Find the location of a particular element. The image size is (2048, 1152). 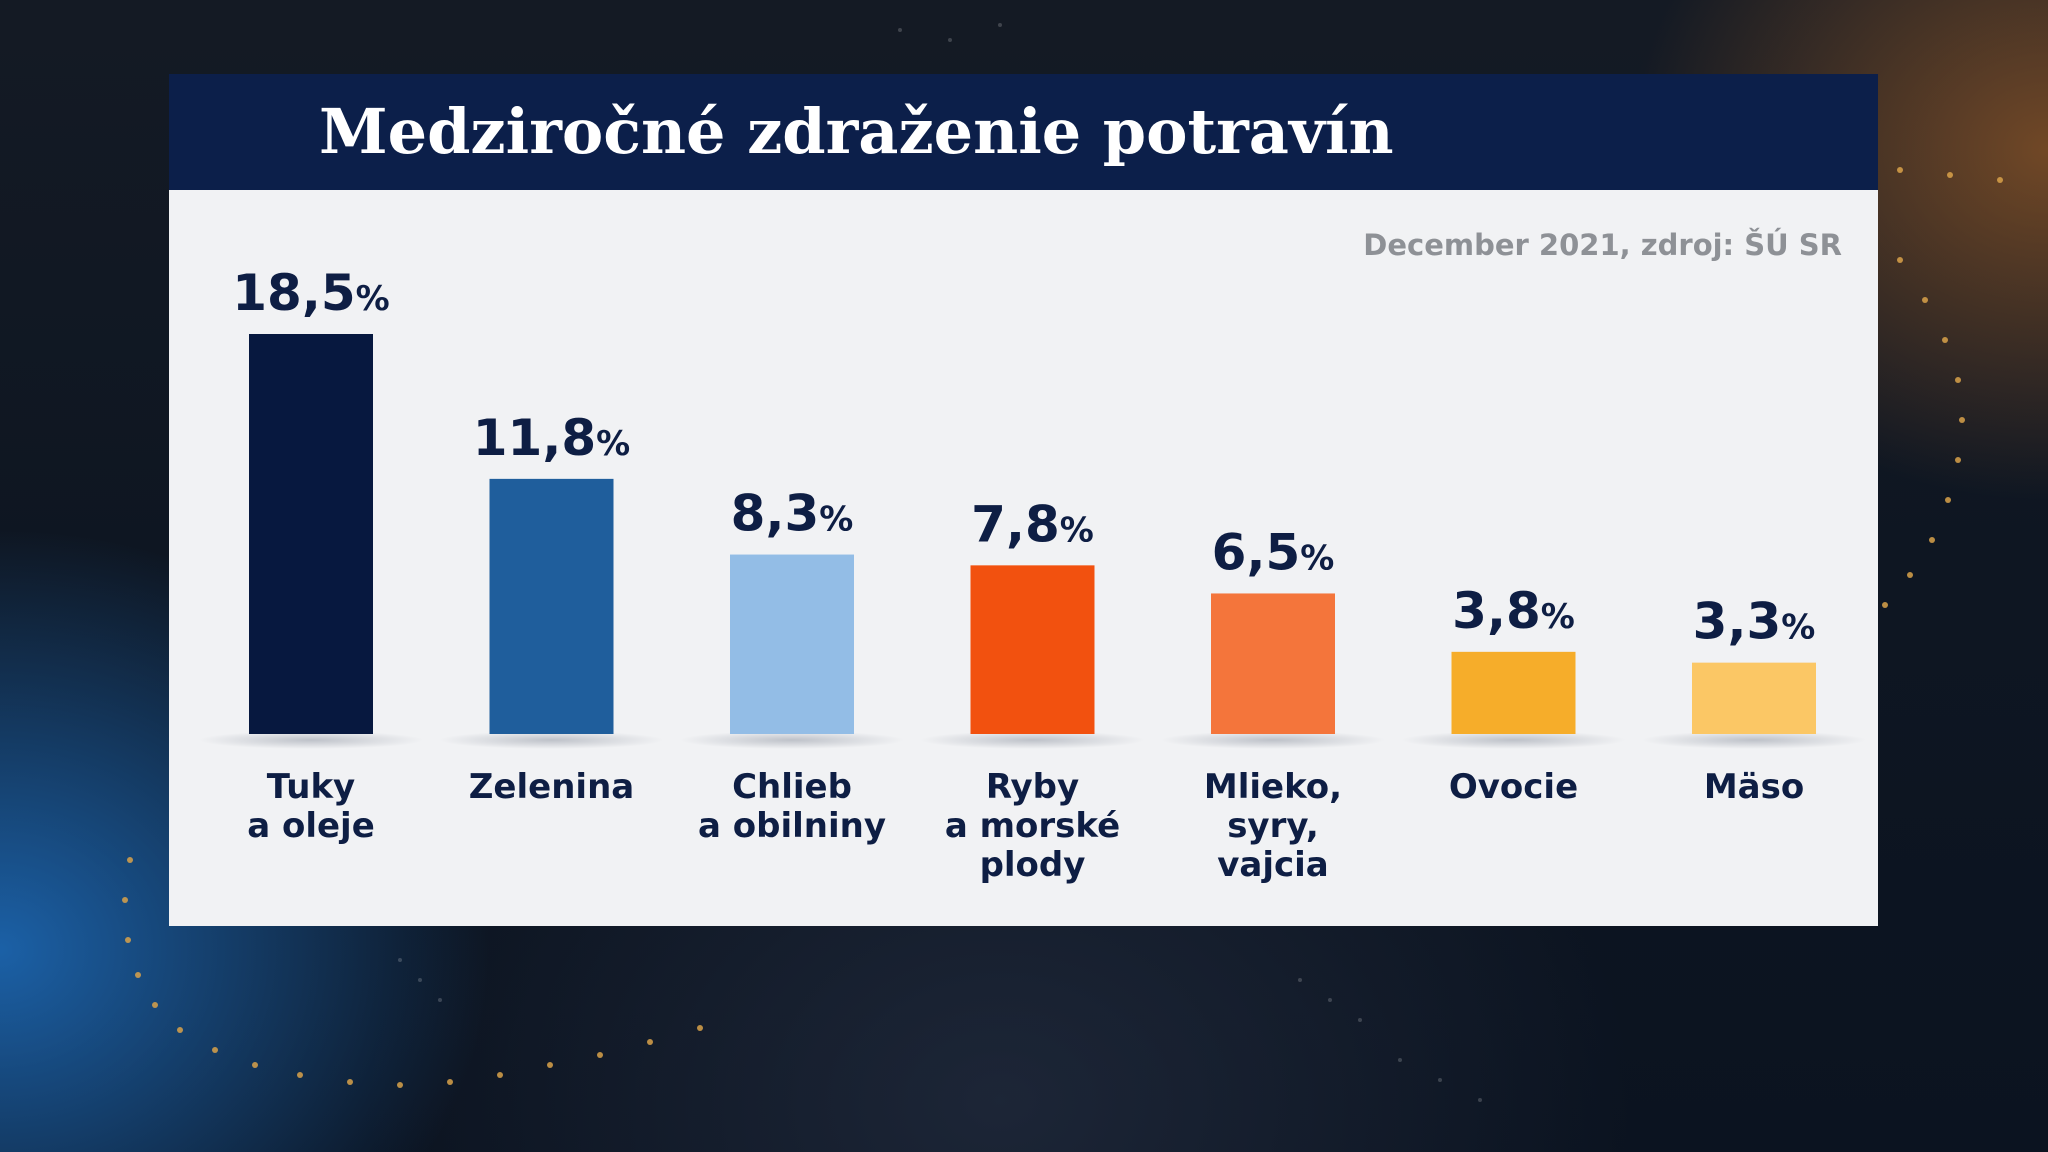

category-label: Mäso is located at coordinates (1754, 787).